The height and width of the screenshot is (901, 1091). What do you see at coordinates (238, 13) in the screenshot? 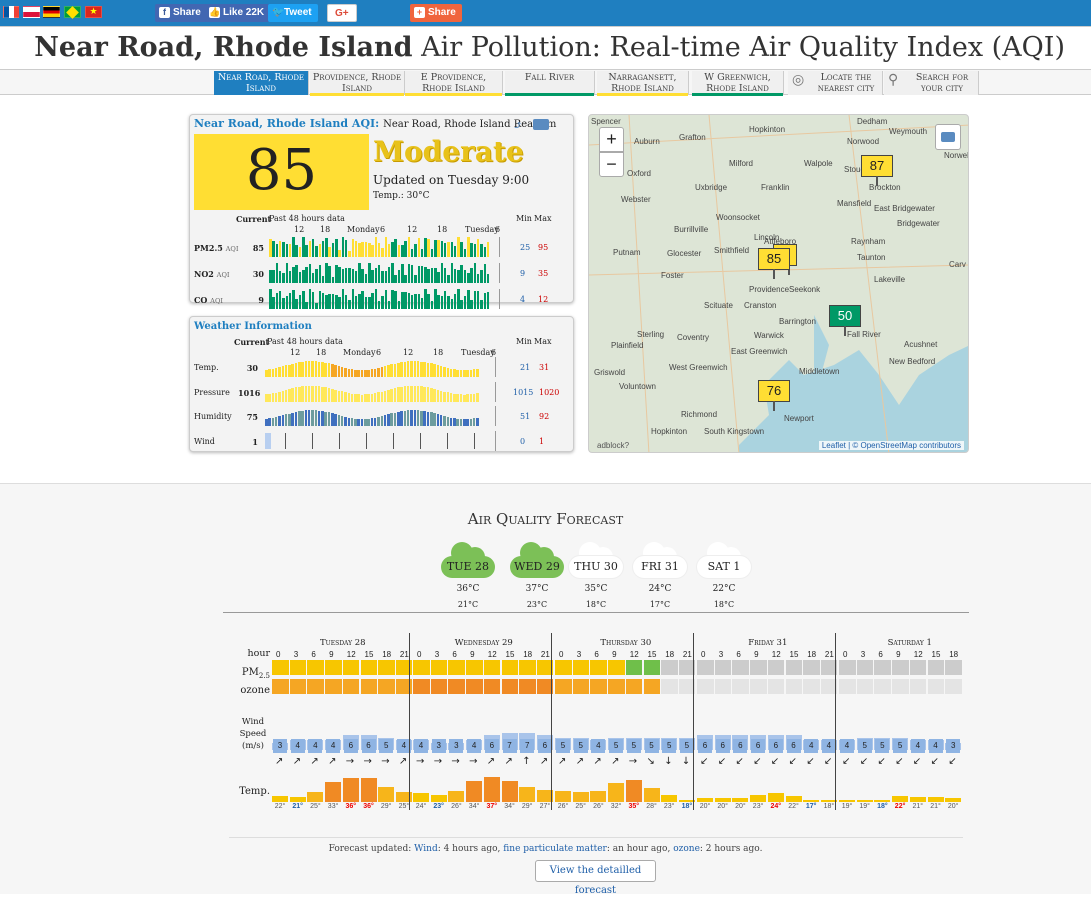
I see `facebook-like-button: 👍 Like 22K` at bounding box center [238, 13].